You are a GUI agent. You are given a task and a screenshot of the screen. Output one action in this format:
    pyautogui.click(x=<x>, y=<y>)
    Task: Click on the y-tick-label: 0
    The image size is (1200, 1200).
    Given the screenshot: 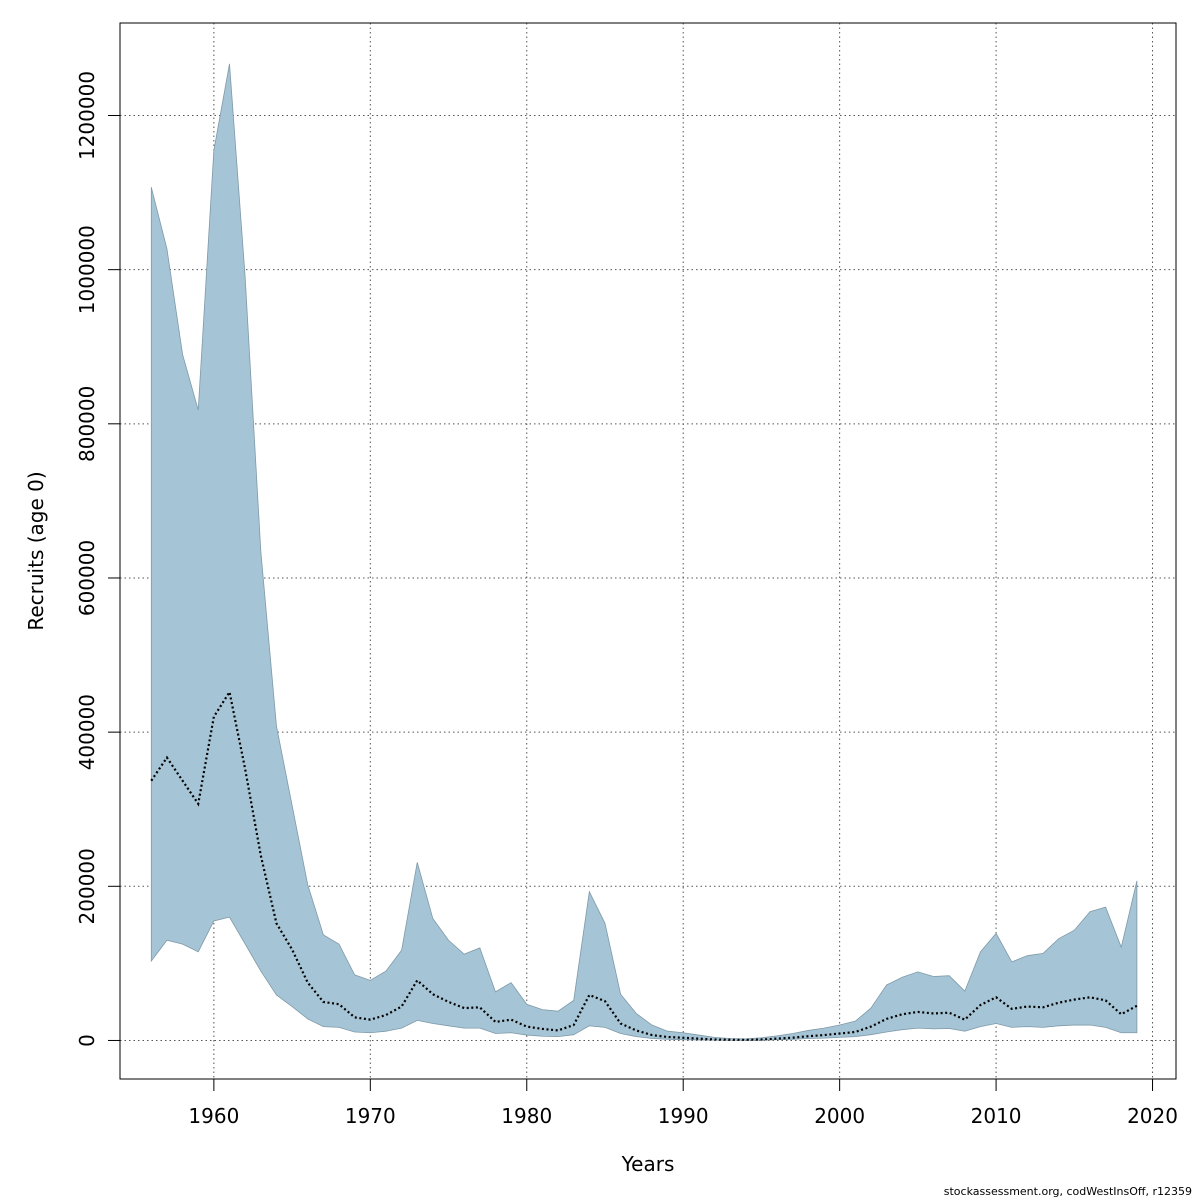 What is the action you would take?
    pyautogui.click(x=87, y=1040)
    